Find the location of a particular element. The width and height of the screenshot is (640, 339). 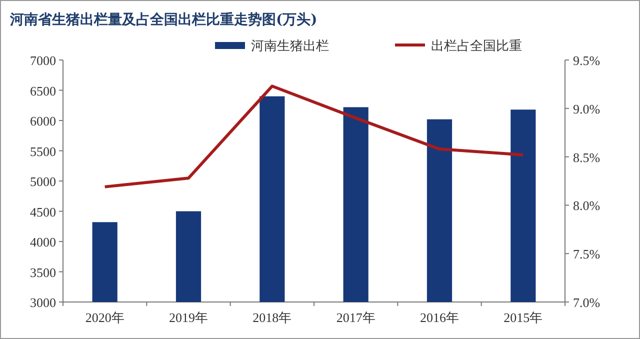

legend-label: 河南生猪出栏 is located at coordinates (290, 46).